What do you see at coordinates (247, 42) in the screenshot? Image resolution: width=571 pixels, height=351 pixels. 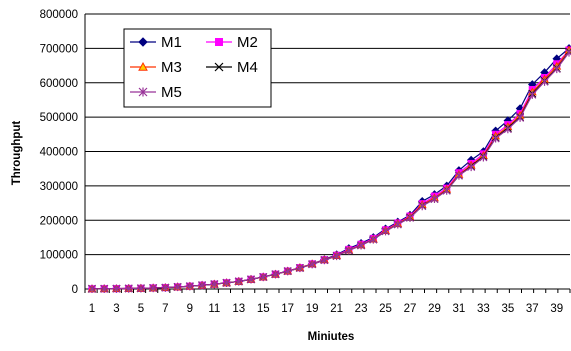 I see `legend-label: M2` at bounding box center [247, 42].